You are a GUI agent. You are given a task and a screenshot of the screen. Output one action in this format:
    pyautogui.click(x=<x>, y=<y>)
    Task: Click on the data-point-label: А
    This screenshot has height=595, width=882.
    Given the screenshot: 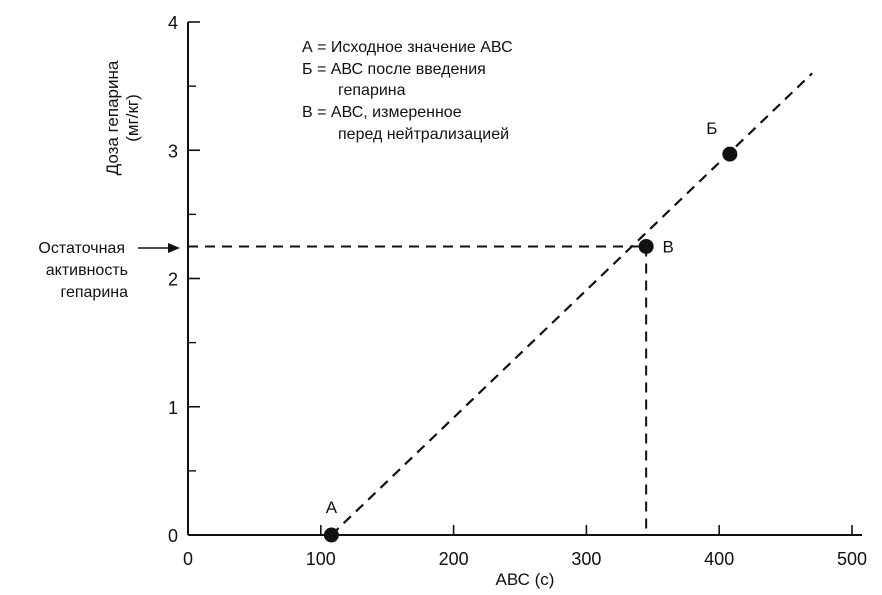 What is the action you would take?
    pyautogui.click(x=332, y=507)
    